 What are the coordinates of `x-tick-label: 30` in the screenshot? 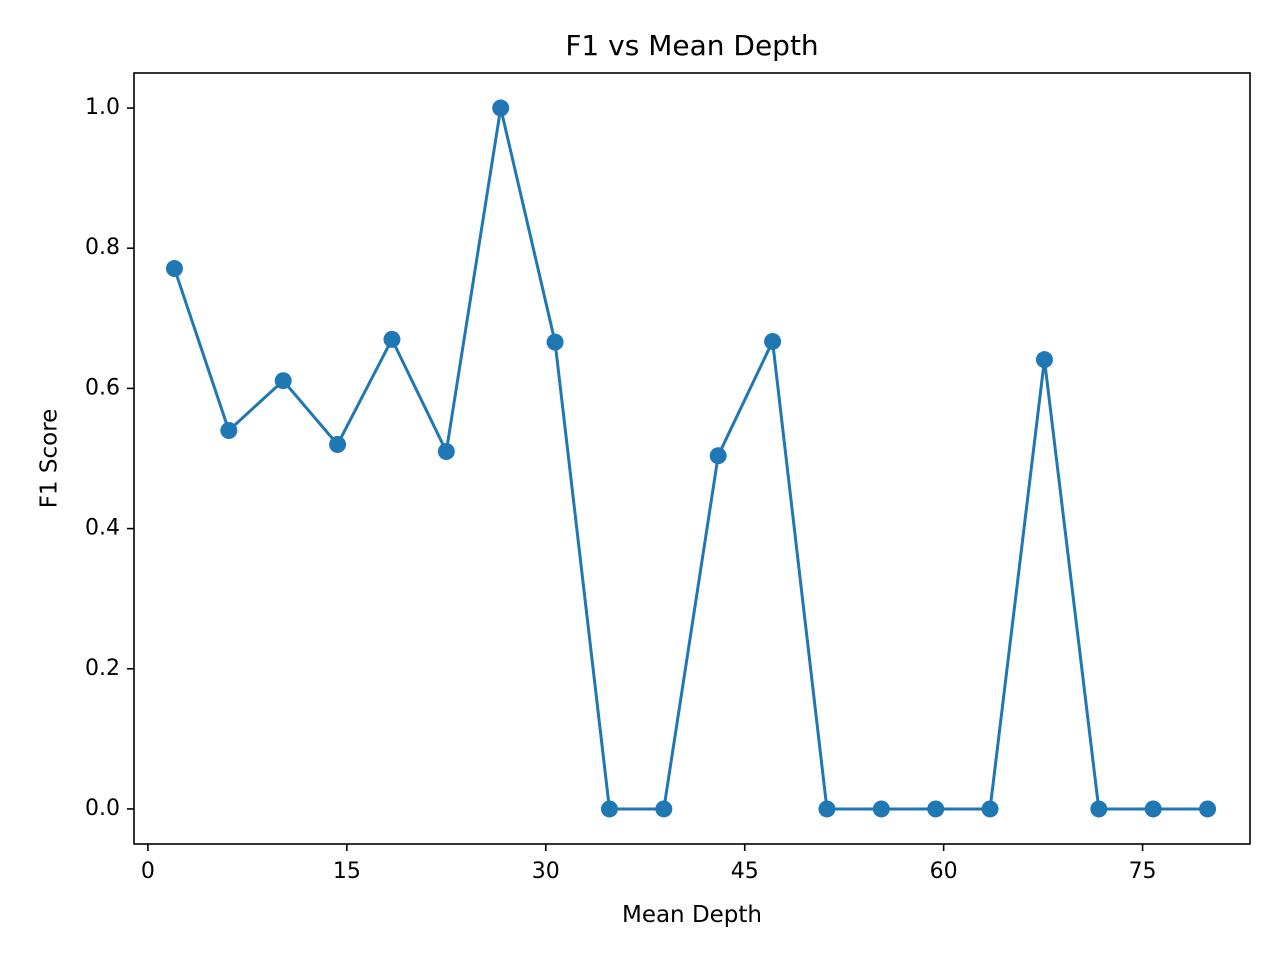 It's located at (546, 871).